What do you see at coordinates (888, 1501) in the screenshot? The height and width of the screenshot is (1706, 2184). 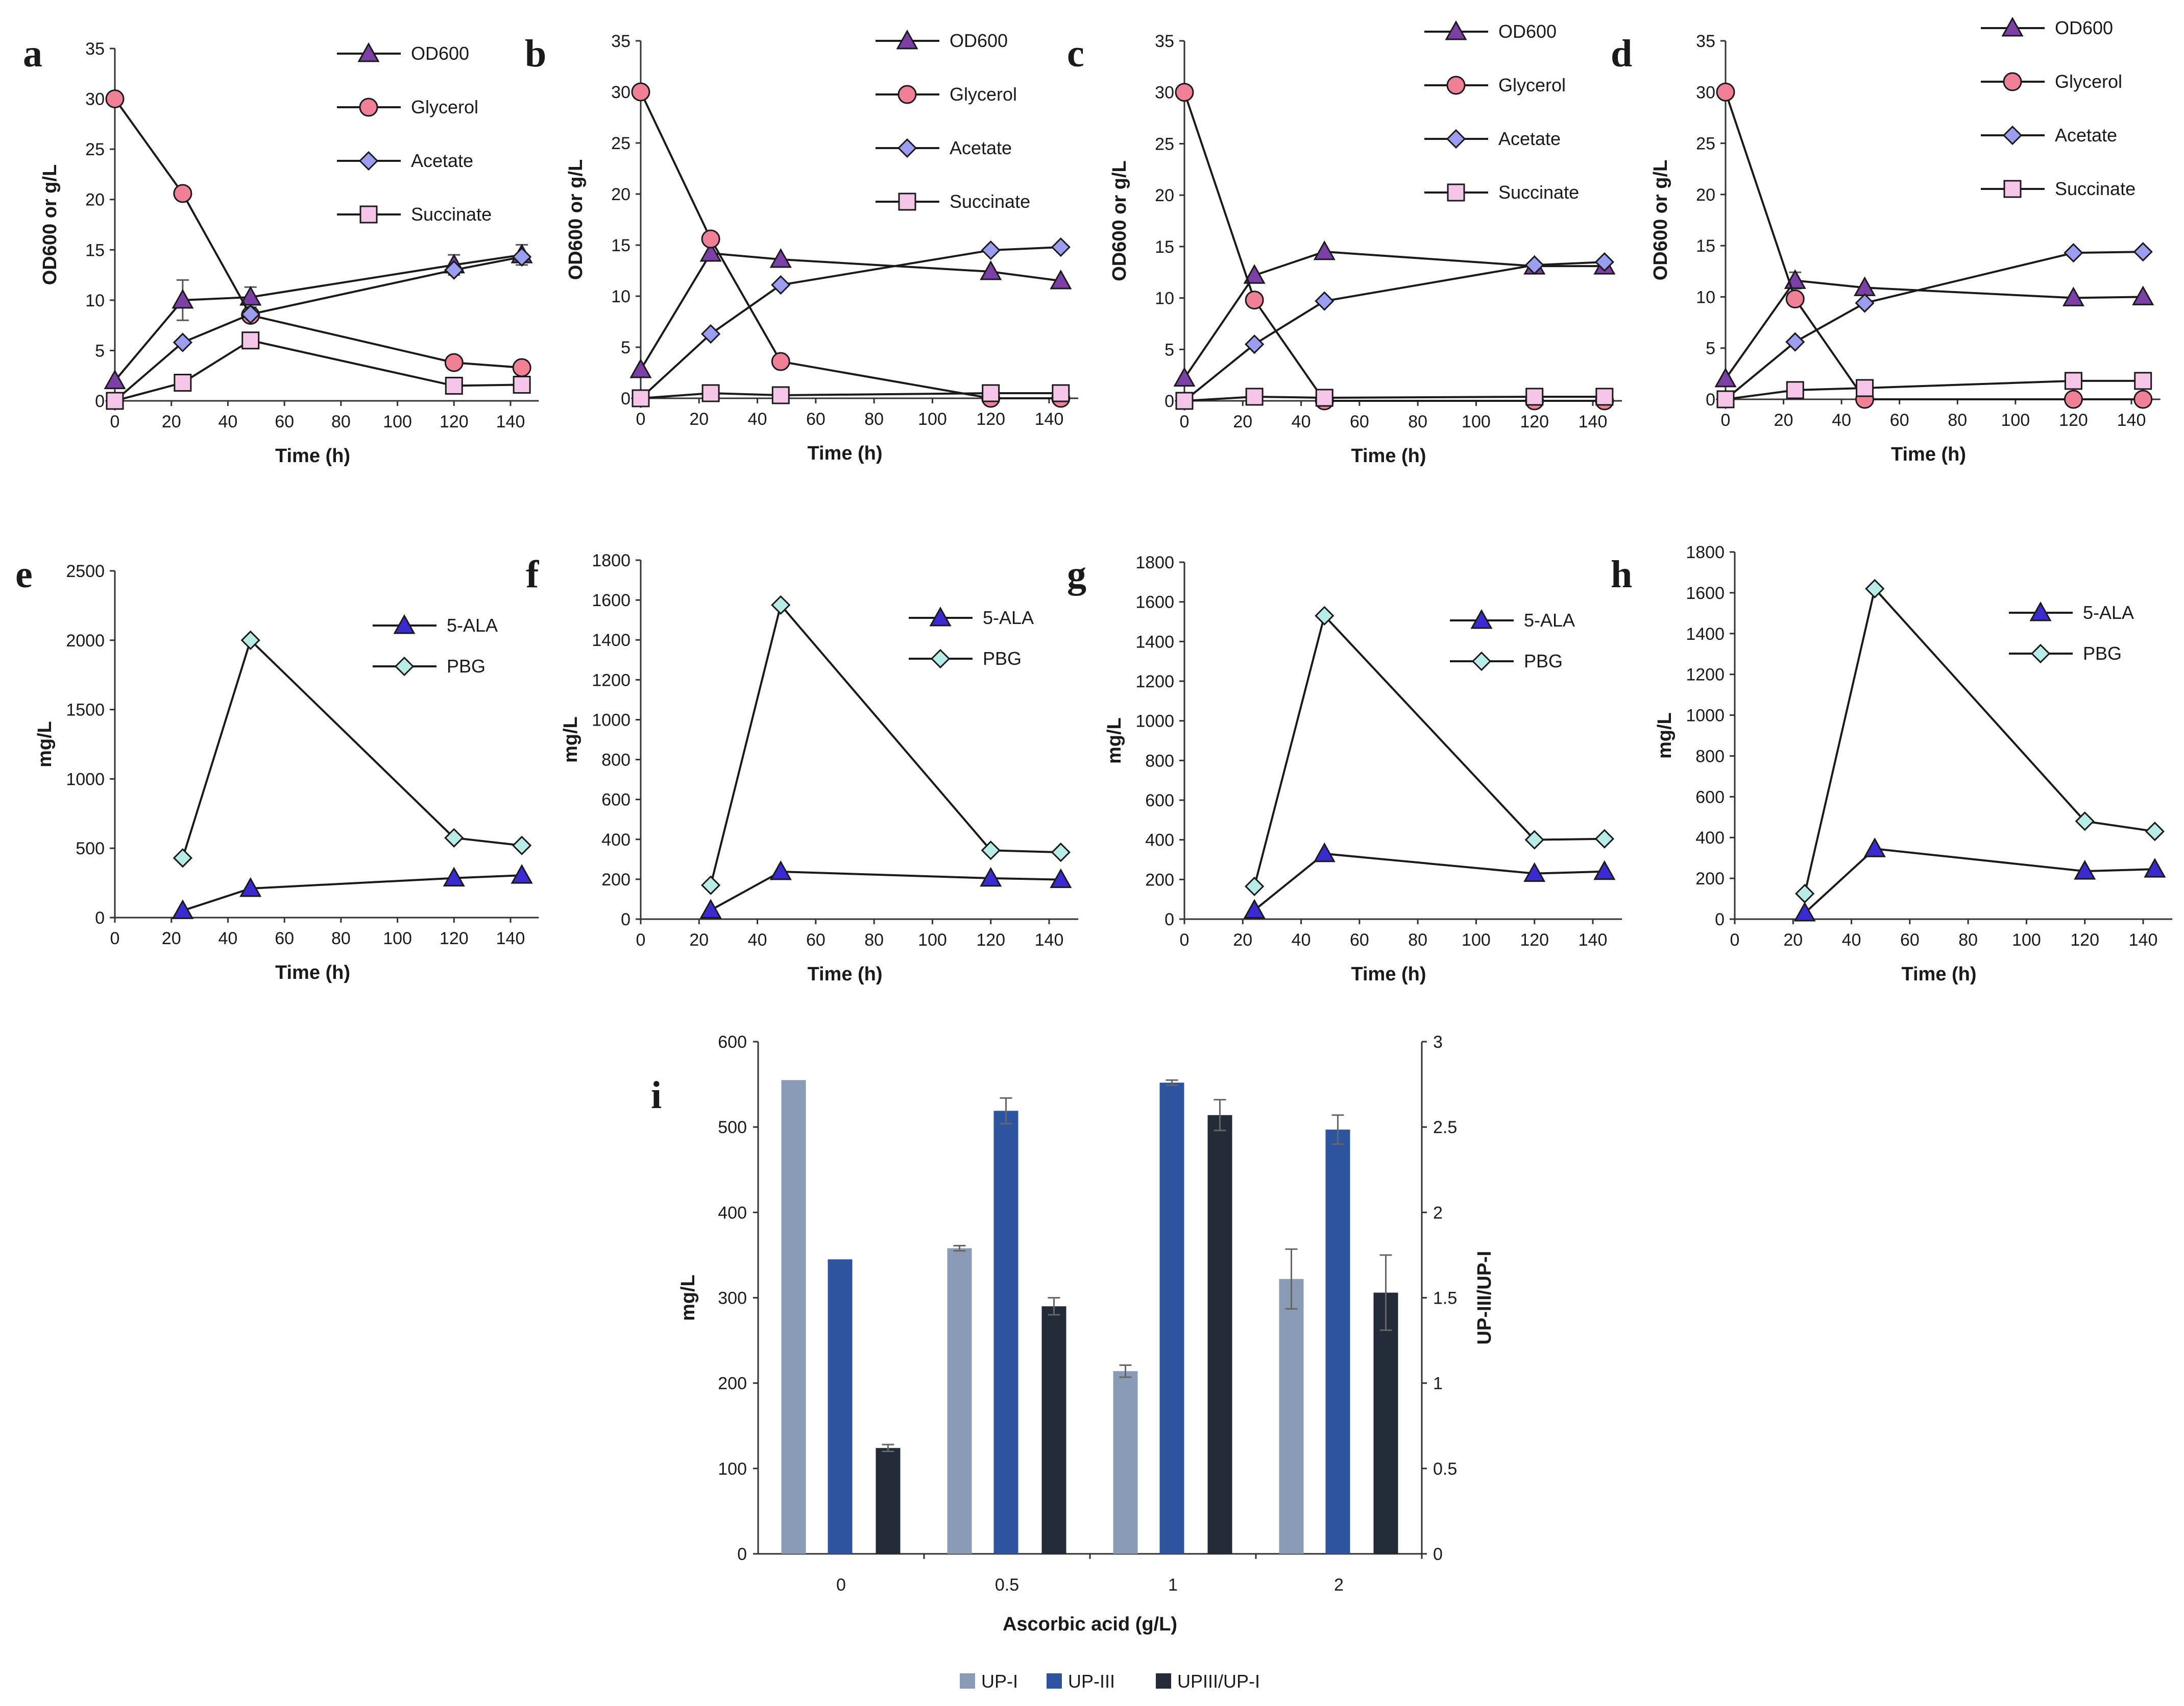 I see `bar-upiii-up-i` at bounding box center [888, 1501].